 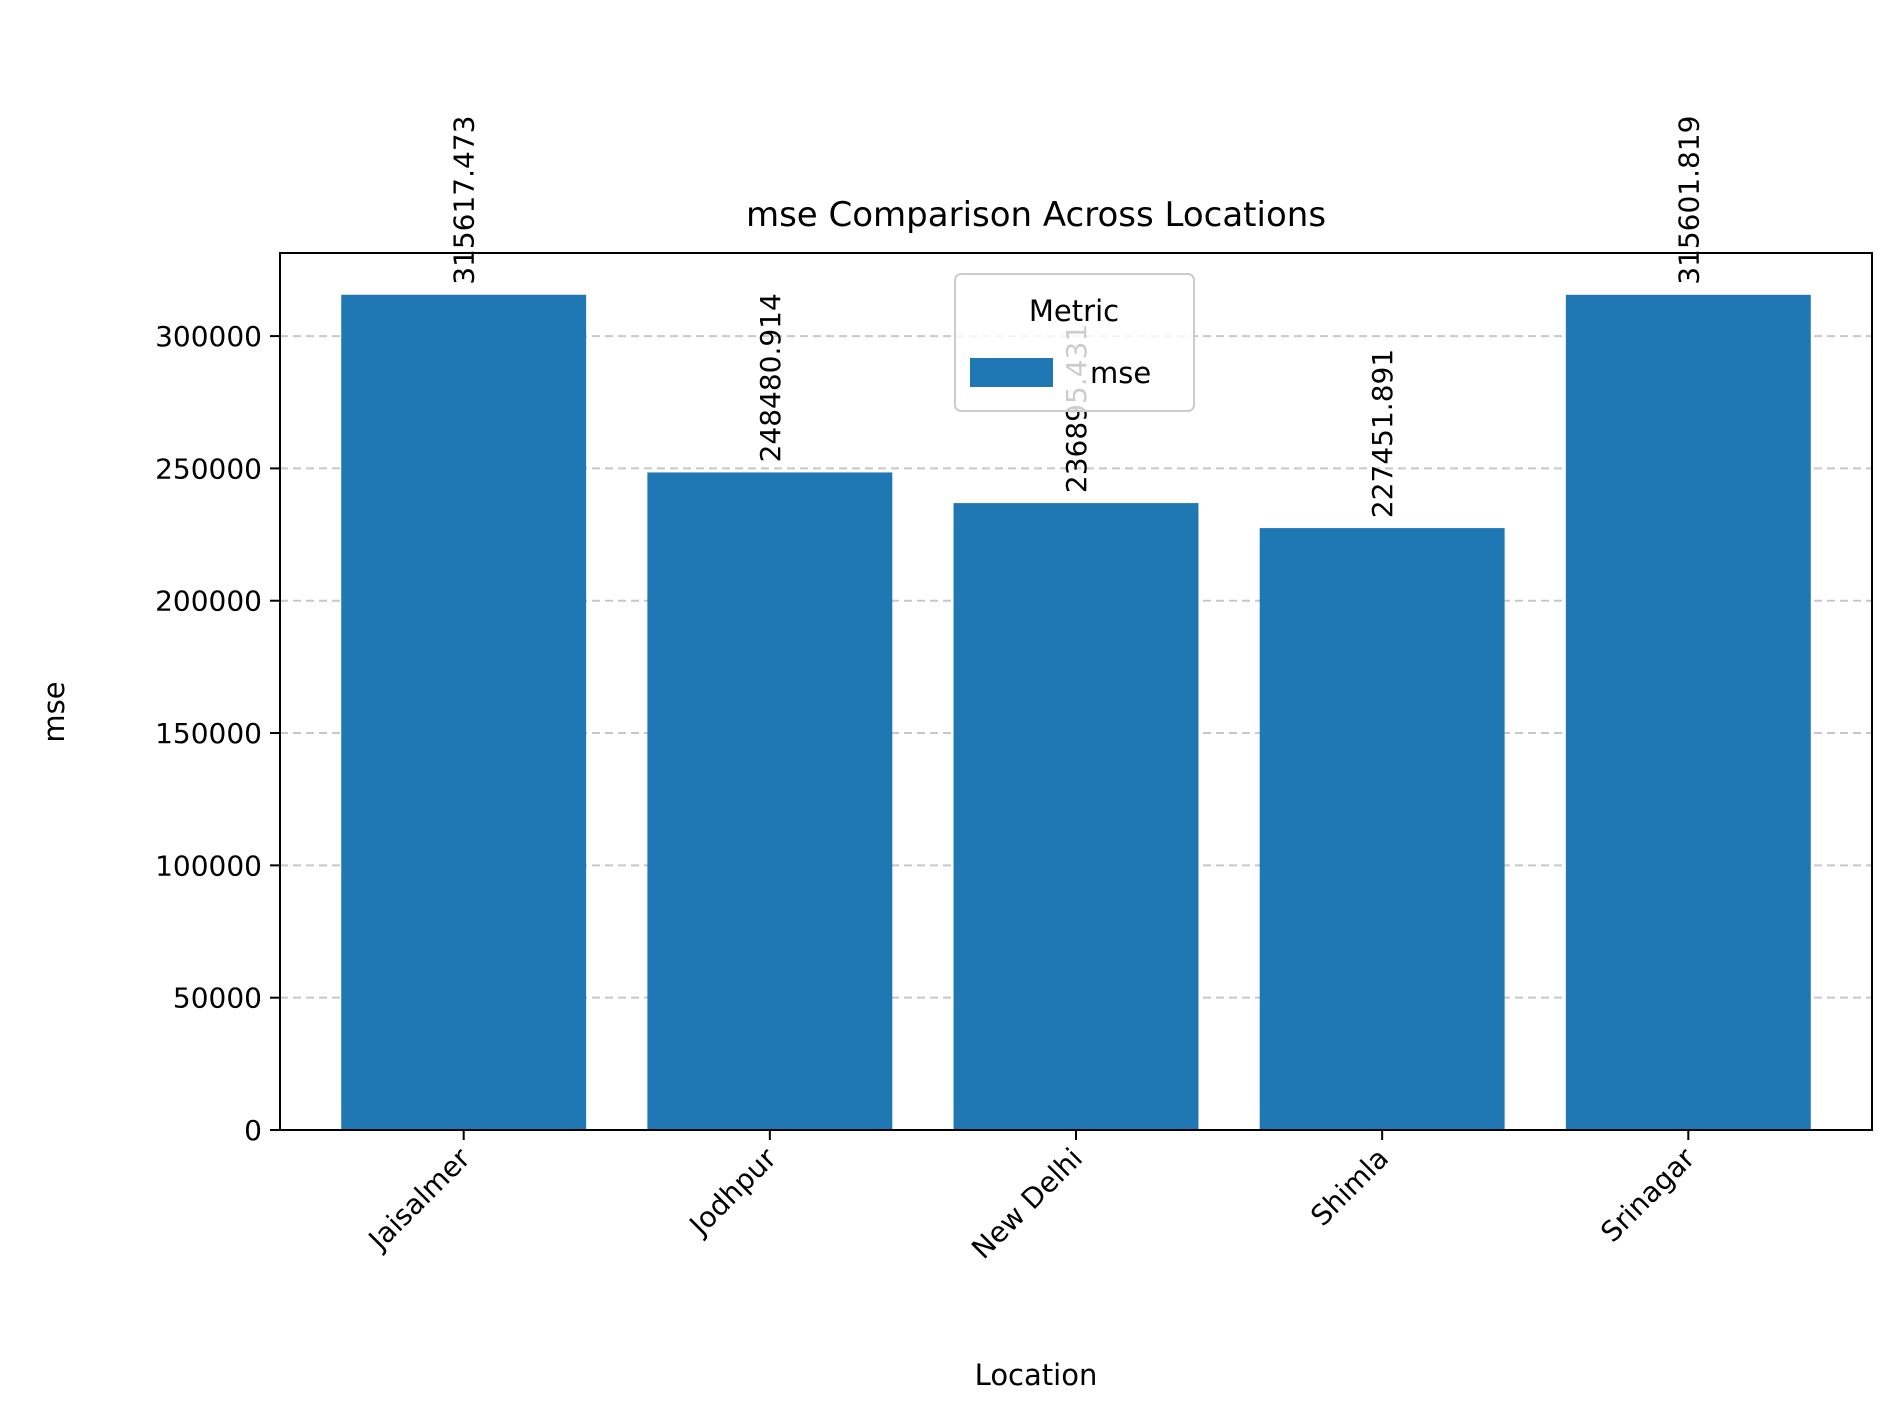 What do you see at coordinates (1036, 1375) in the screenshot?
I see `x-axis-title: Location` at bounding box center [1036, 1375].